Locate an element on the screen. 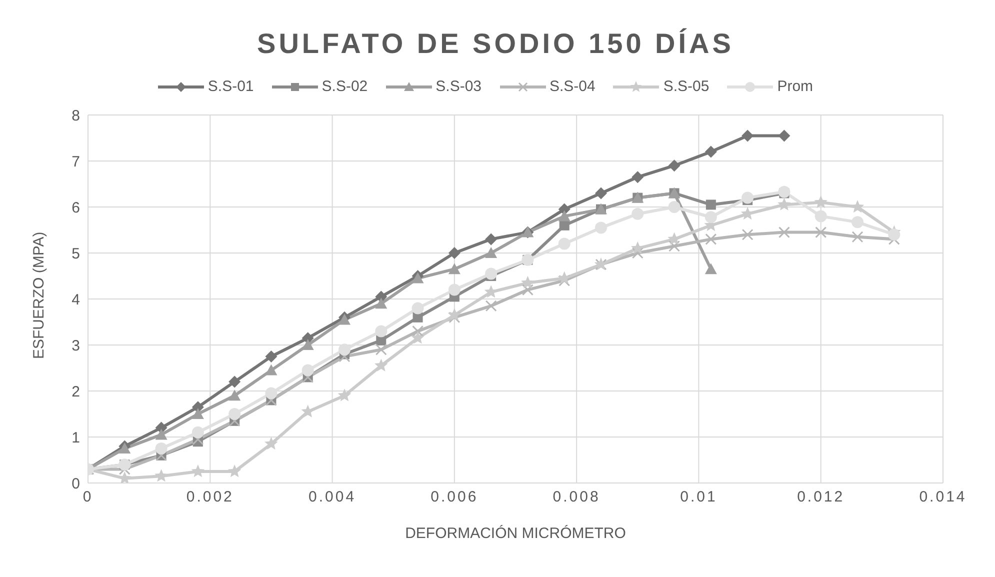 This screenshot has height=577, width=995. chart-title: SULFATO DE SODIO 150 DÍAS is located at coordinates (495, 44).